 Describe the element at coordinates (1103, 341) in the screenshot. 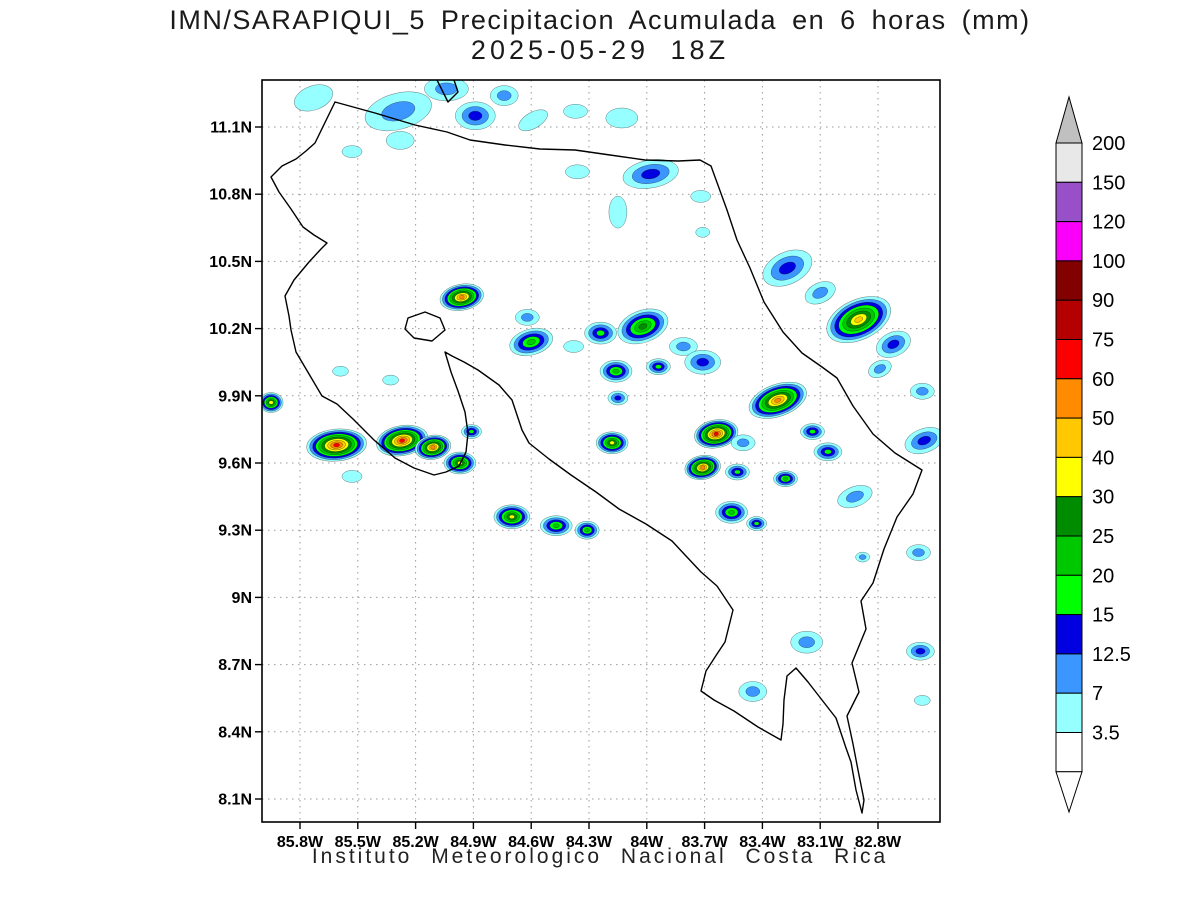

I see `colorbar-tick-label: 75` at that location.